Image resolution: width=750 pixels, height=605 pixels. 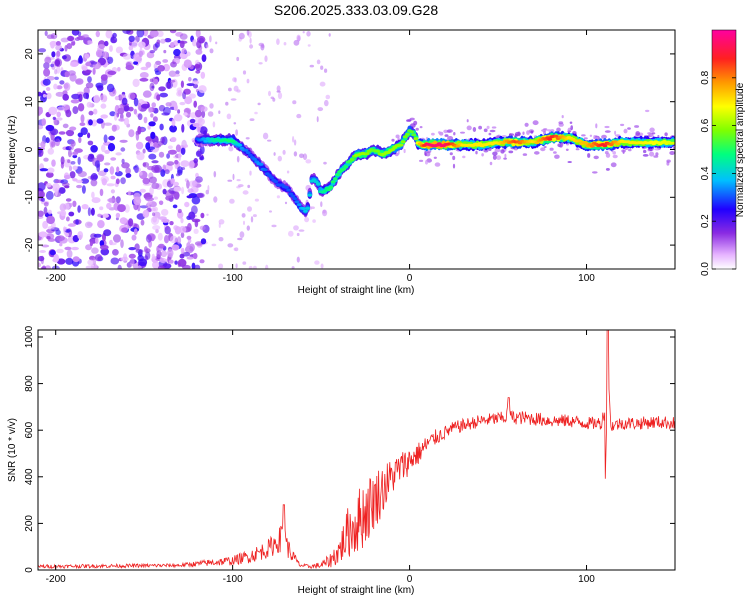 I want to click on snr-y-tick-label: 400, so click(x=29, y=476).